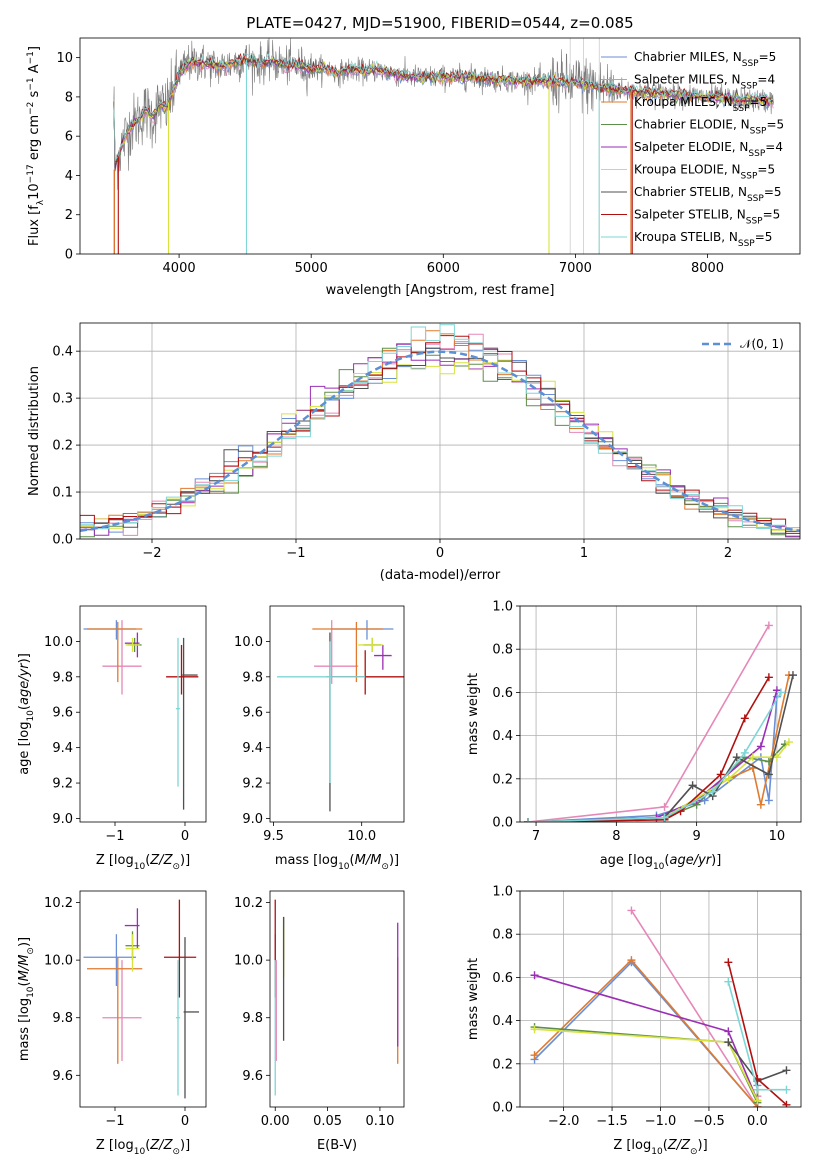 The width and height of the screenshot is (819, 1170). What do you see at coordinates (114, 1121) in the screenshot?
I see `x-tick-label: −1` at bounding box center [114, 1121].